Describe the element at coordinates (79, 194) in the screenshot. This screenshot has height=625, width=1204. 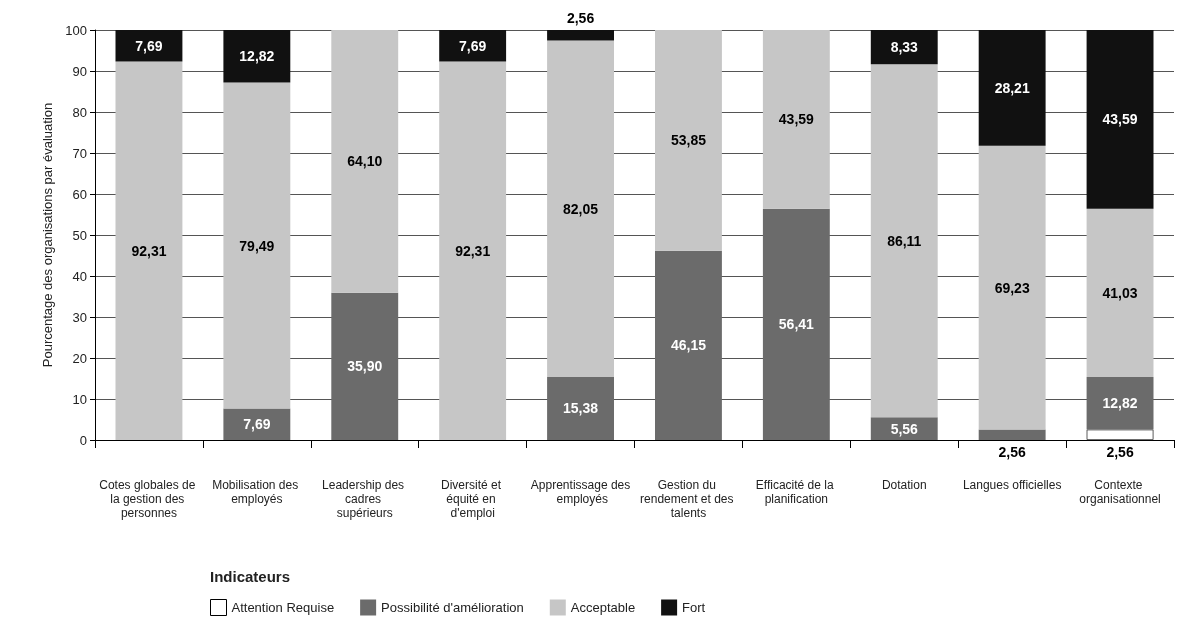
I see `y-tick-label: 60` at that location.